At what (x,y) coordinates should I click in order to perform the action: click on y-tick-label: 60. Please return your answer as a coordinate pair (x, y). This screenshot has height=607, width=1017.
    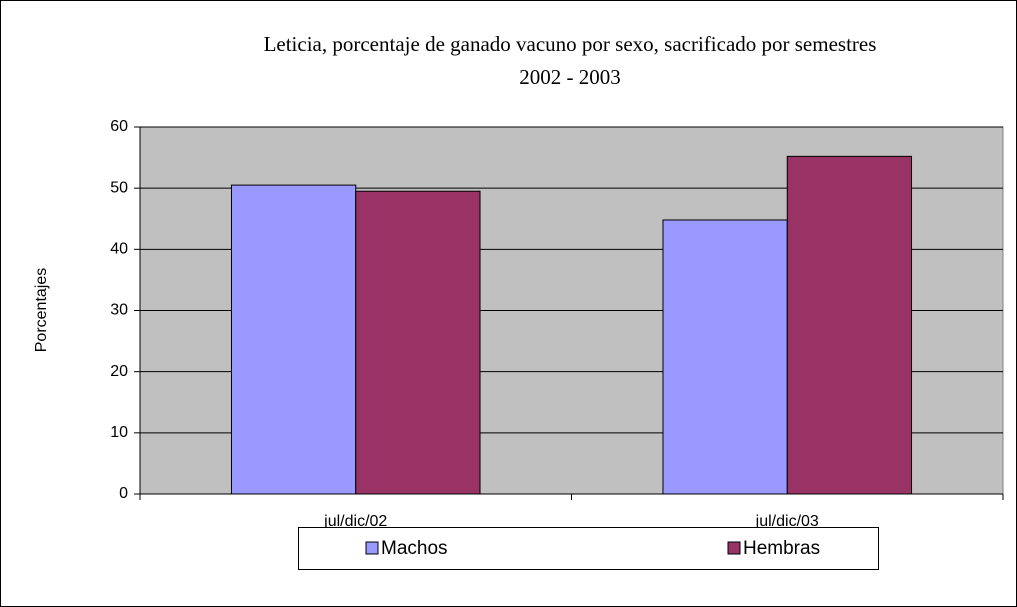
    Looking at the image, I should click on (119, 126).